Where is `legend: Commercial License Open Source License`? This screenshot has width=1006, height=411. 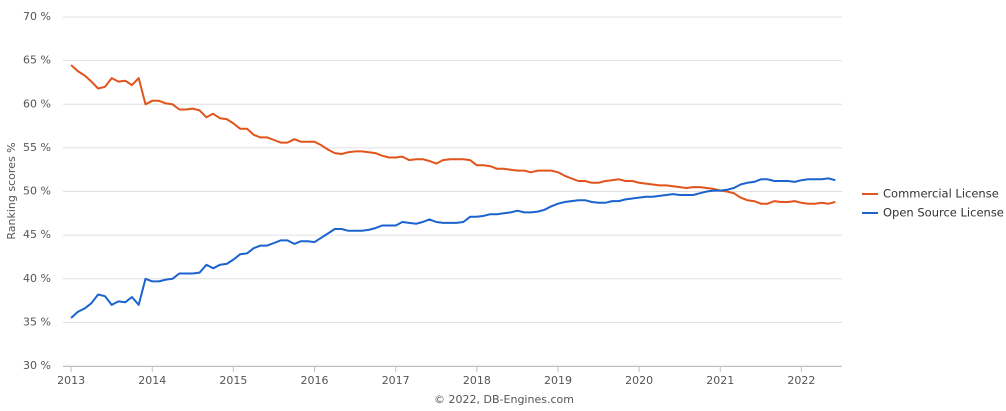
legend: Commercial License Open Source License is located at coordinates (933, 203).